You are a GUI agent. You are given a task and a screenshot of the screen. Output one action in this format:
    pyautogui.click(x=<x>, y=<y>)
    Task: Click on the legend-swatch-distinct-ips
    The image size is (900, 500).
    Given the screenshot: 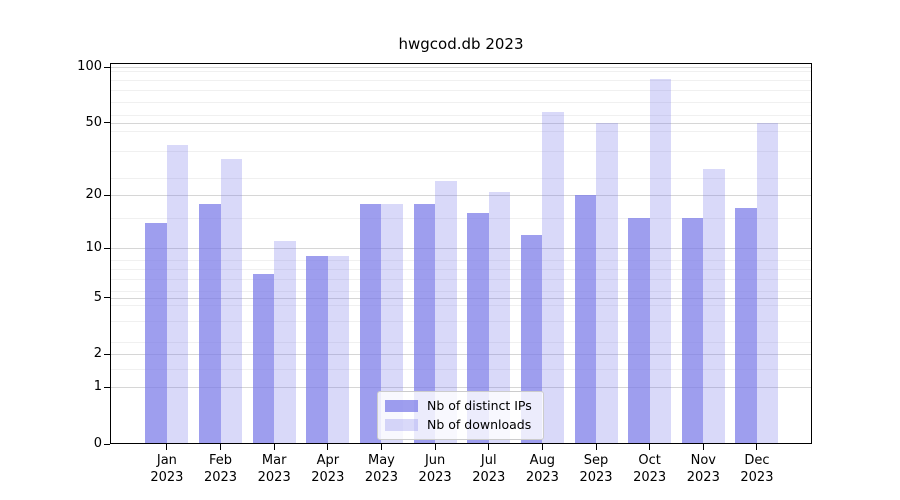 What is the action you would take?
    pyautogui.click(x=401, y=406)
    